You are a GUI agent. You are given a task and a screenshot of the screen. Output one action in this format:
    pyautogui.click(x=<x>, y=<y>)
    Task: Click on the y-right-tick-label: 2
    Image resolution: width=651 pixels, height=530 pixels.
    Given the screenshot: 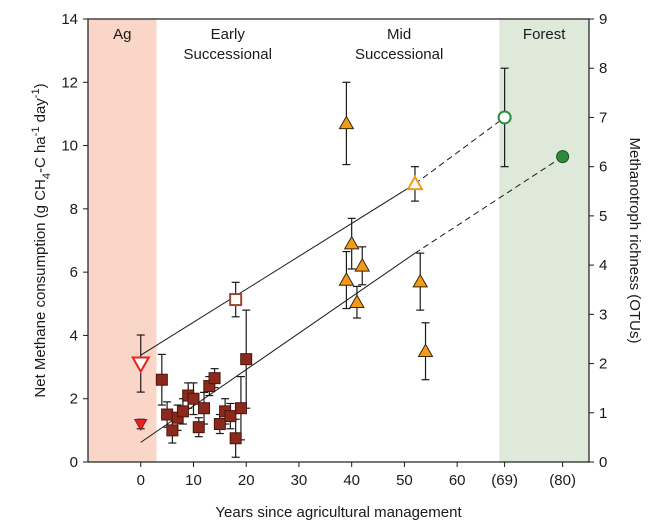 What is the action you would take?
    pyautogui.click(x=603, y=364)
    